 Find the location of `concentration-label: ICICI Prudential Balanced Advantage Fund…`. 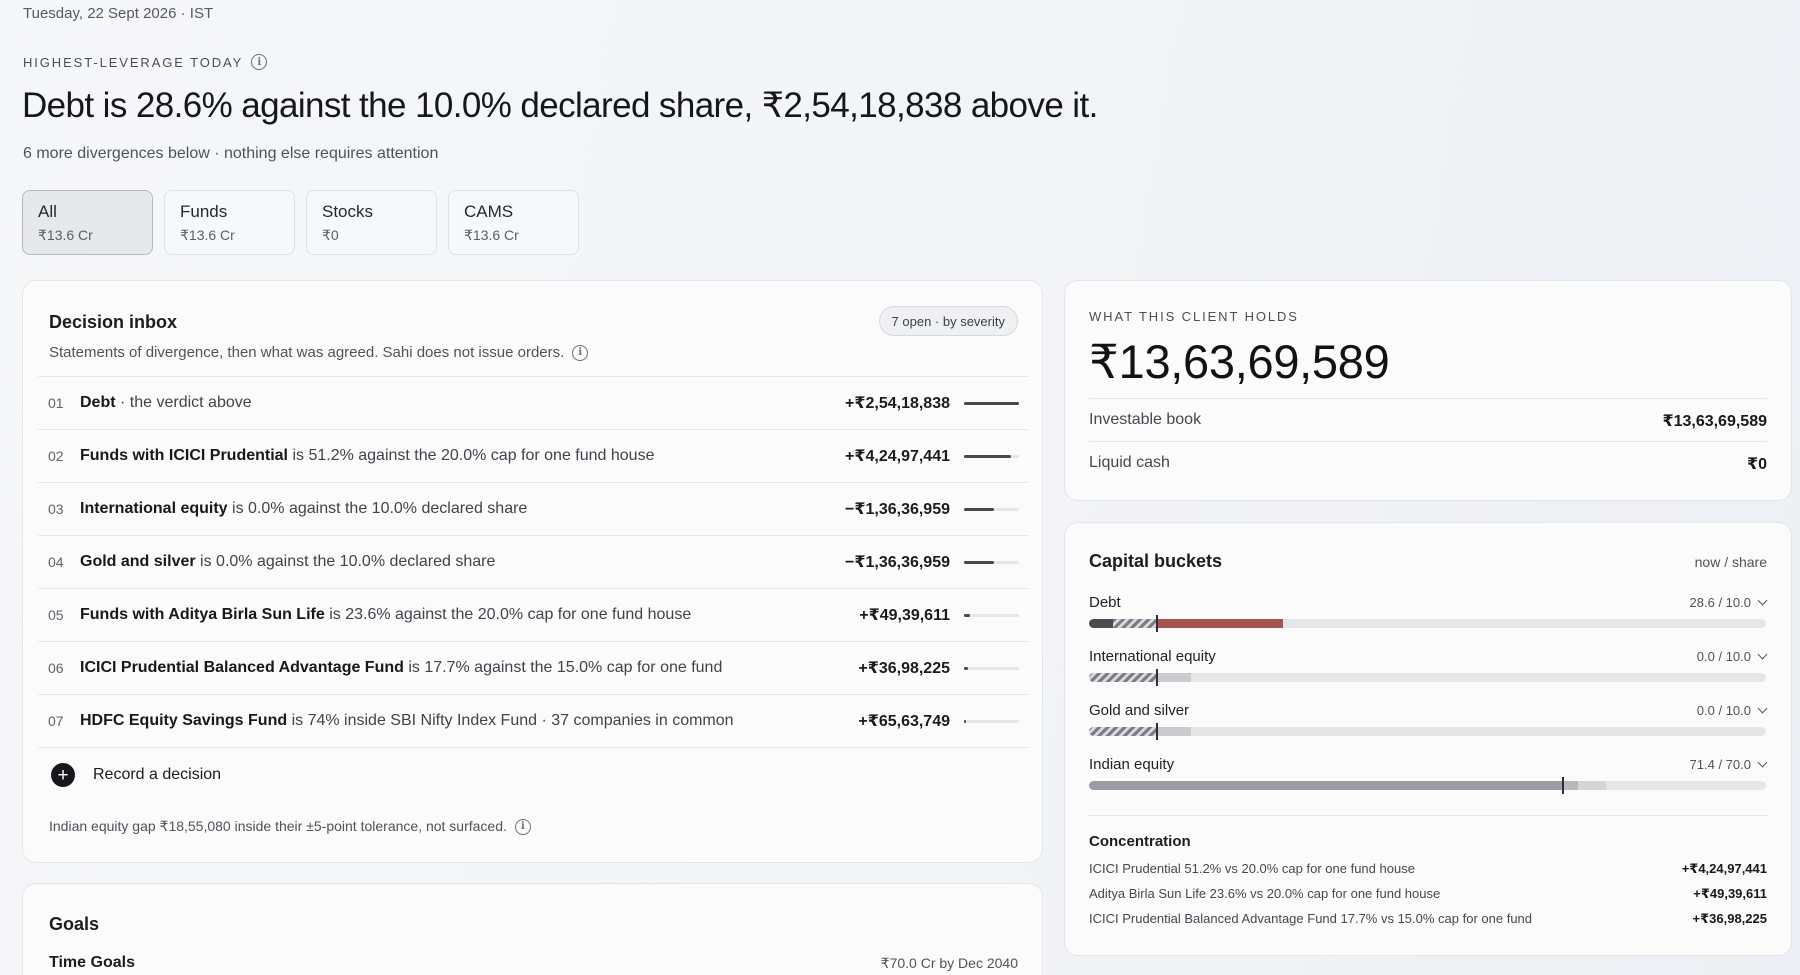

concentration-label: ICICI Prudential Balanced Advantage Fund… is located at coordinates (1311, 918).